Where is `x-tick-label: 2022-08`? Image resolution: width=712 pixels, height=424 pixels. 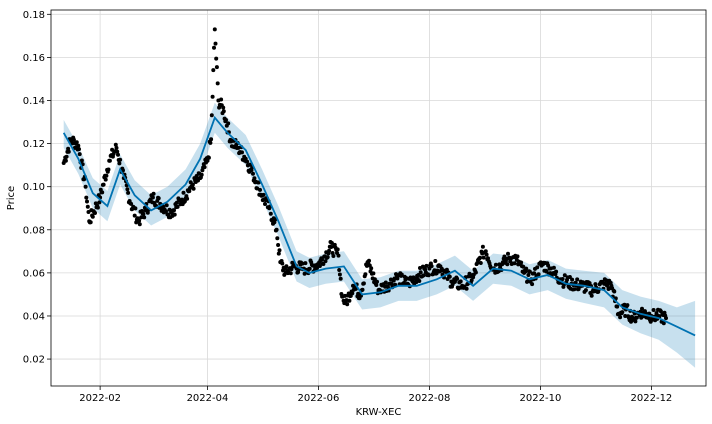
x-tick-label: 2022-08 is located at coordinates (430, 398).